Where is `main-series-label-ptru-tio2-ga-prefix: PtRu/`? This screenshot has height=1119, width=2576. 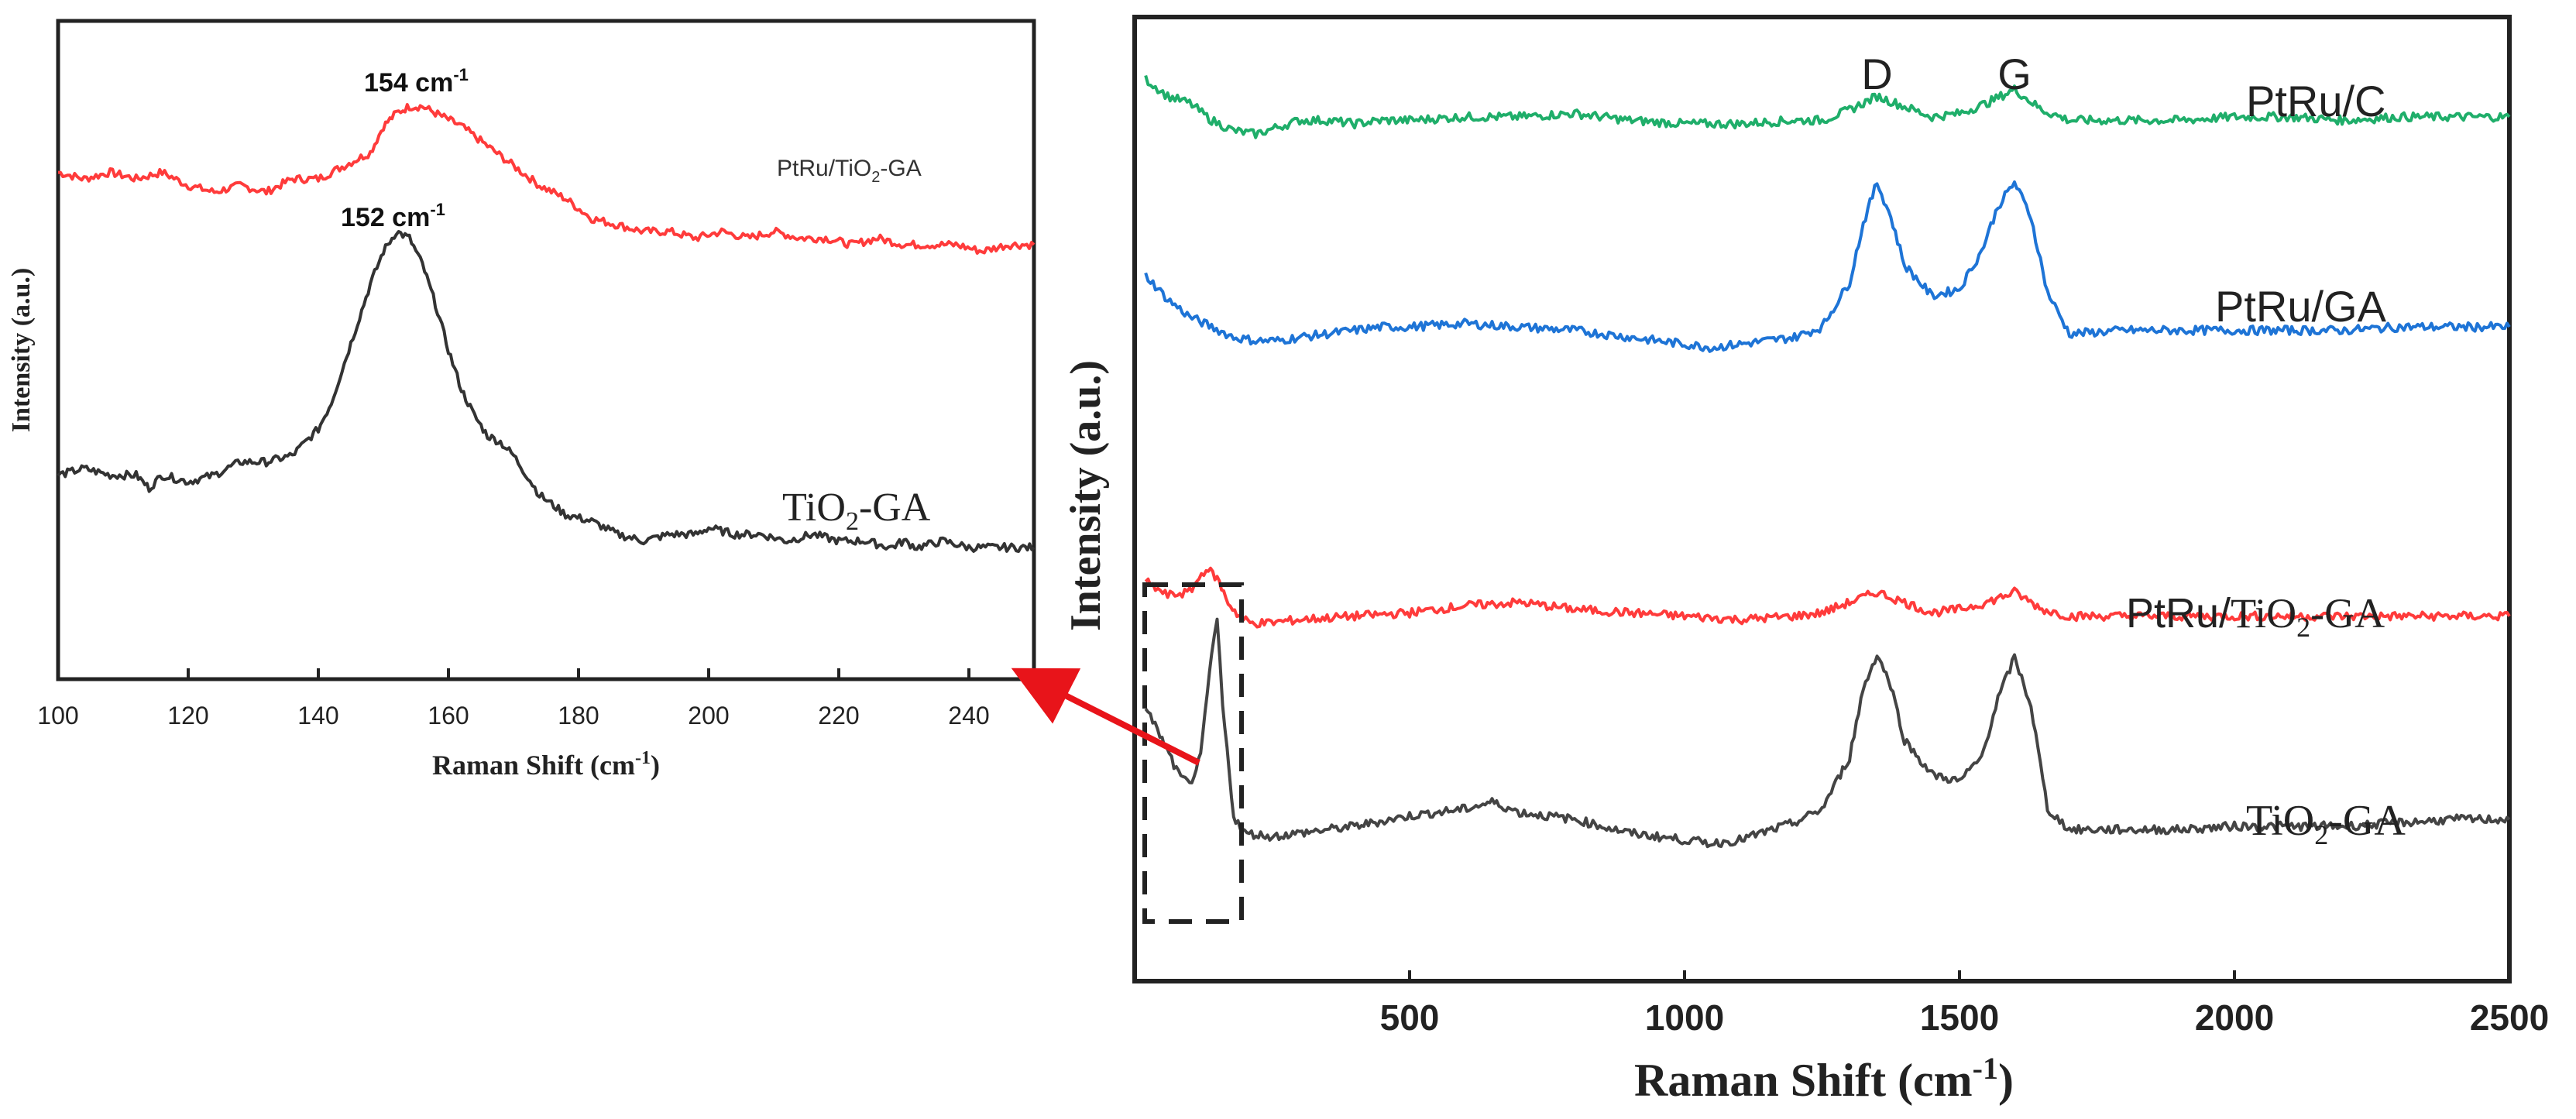
main-series-label-ptru-tio2-ga-prefix: PtRu/ is located at coordinates (2178, 613).